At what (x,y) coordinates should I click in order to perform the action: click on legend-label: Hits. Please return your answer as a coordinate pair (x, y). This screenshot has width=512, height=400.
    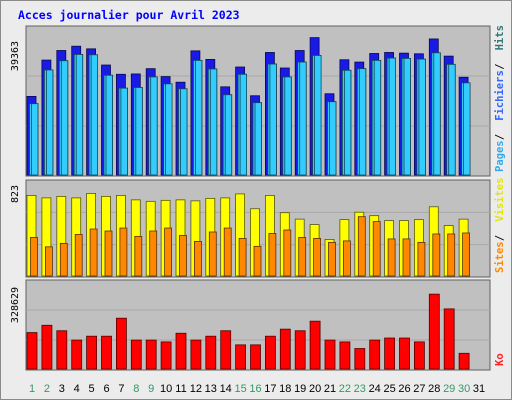
    Looking at the image, I should click on (500, 37).